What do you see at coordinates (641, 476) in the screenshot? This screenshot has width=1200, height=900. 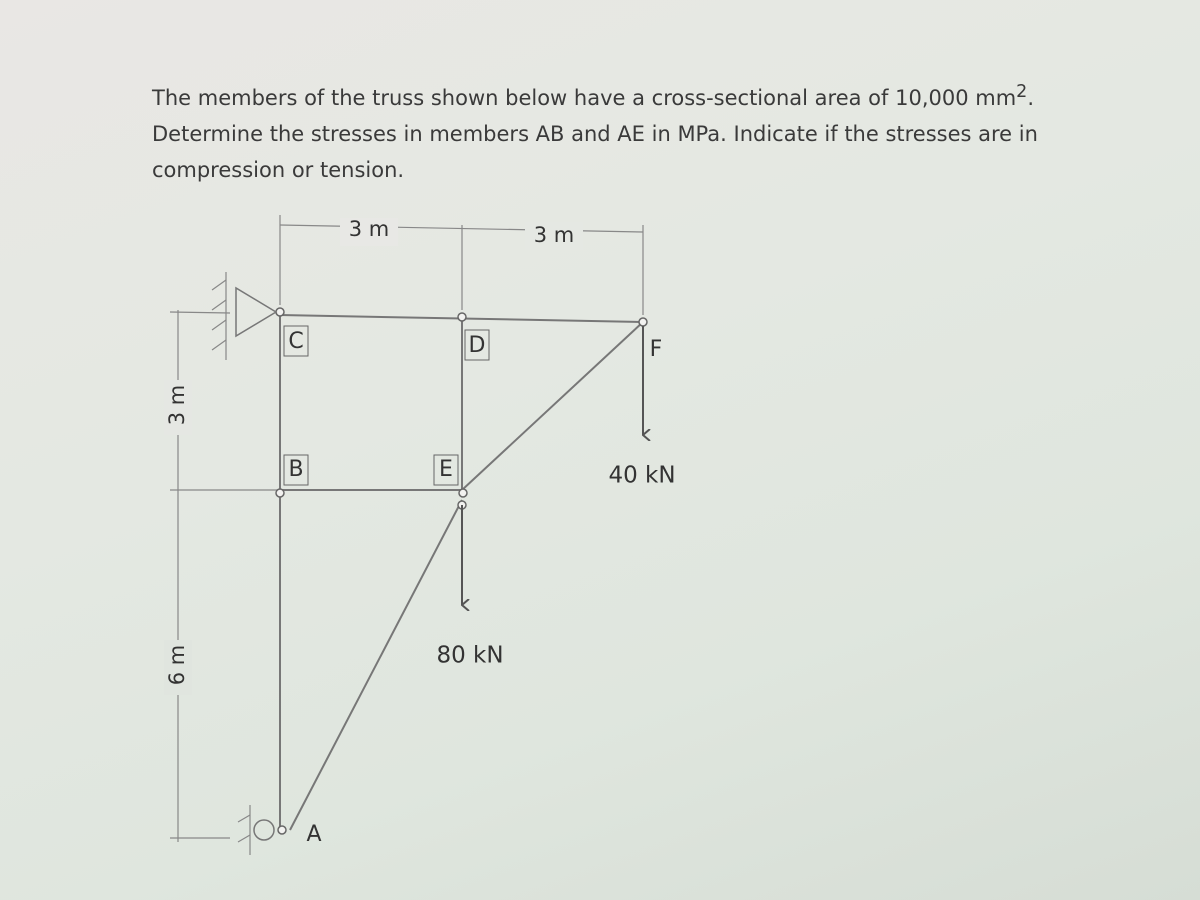 I see `load-label: 40 kN` at bounding box center [641, 476].